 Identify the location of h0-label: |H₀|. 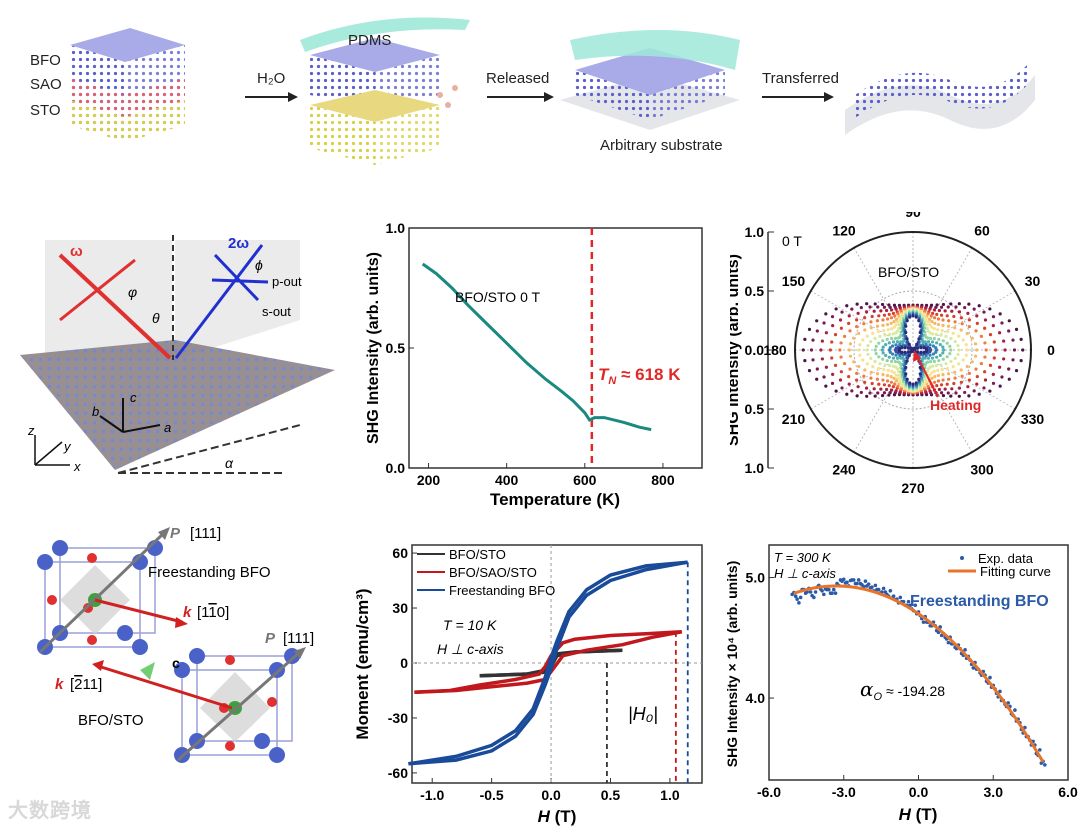
(643, 714).